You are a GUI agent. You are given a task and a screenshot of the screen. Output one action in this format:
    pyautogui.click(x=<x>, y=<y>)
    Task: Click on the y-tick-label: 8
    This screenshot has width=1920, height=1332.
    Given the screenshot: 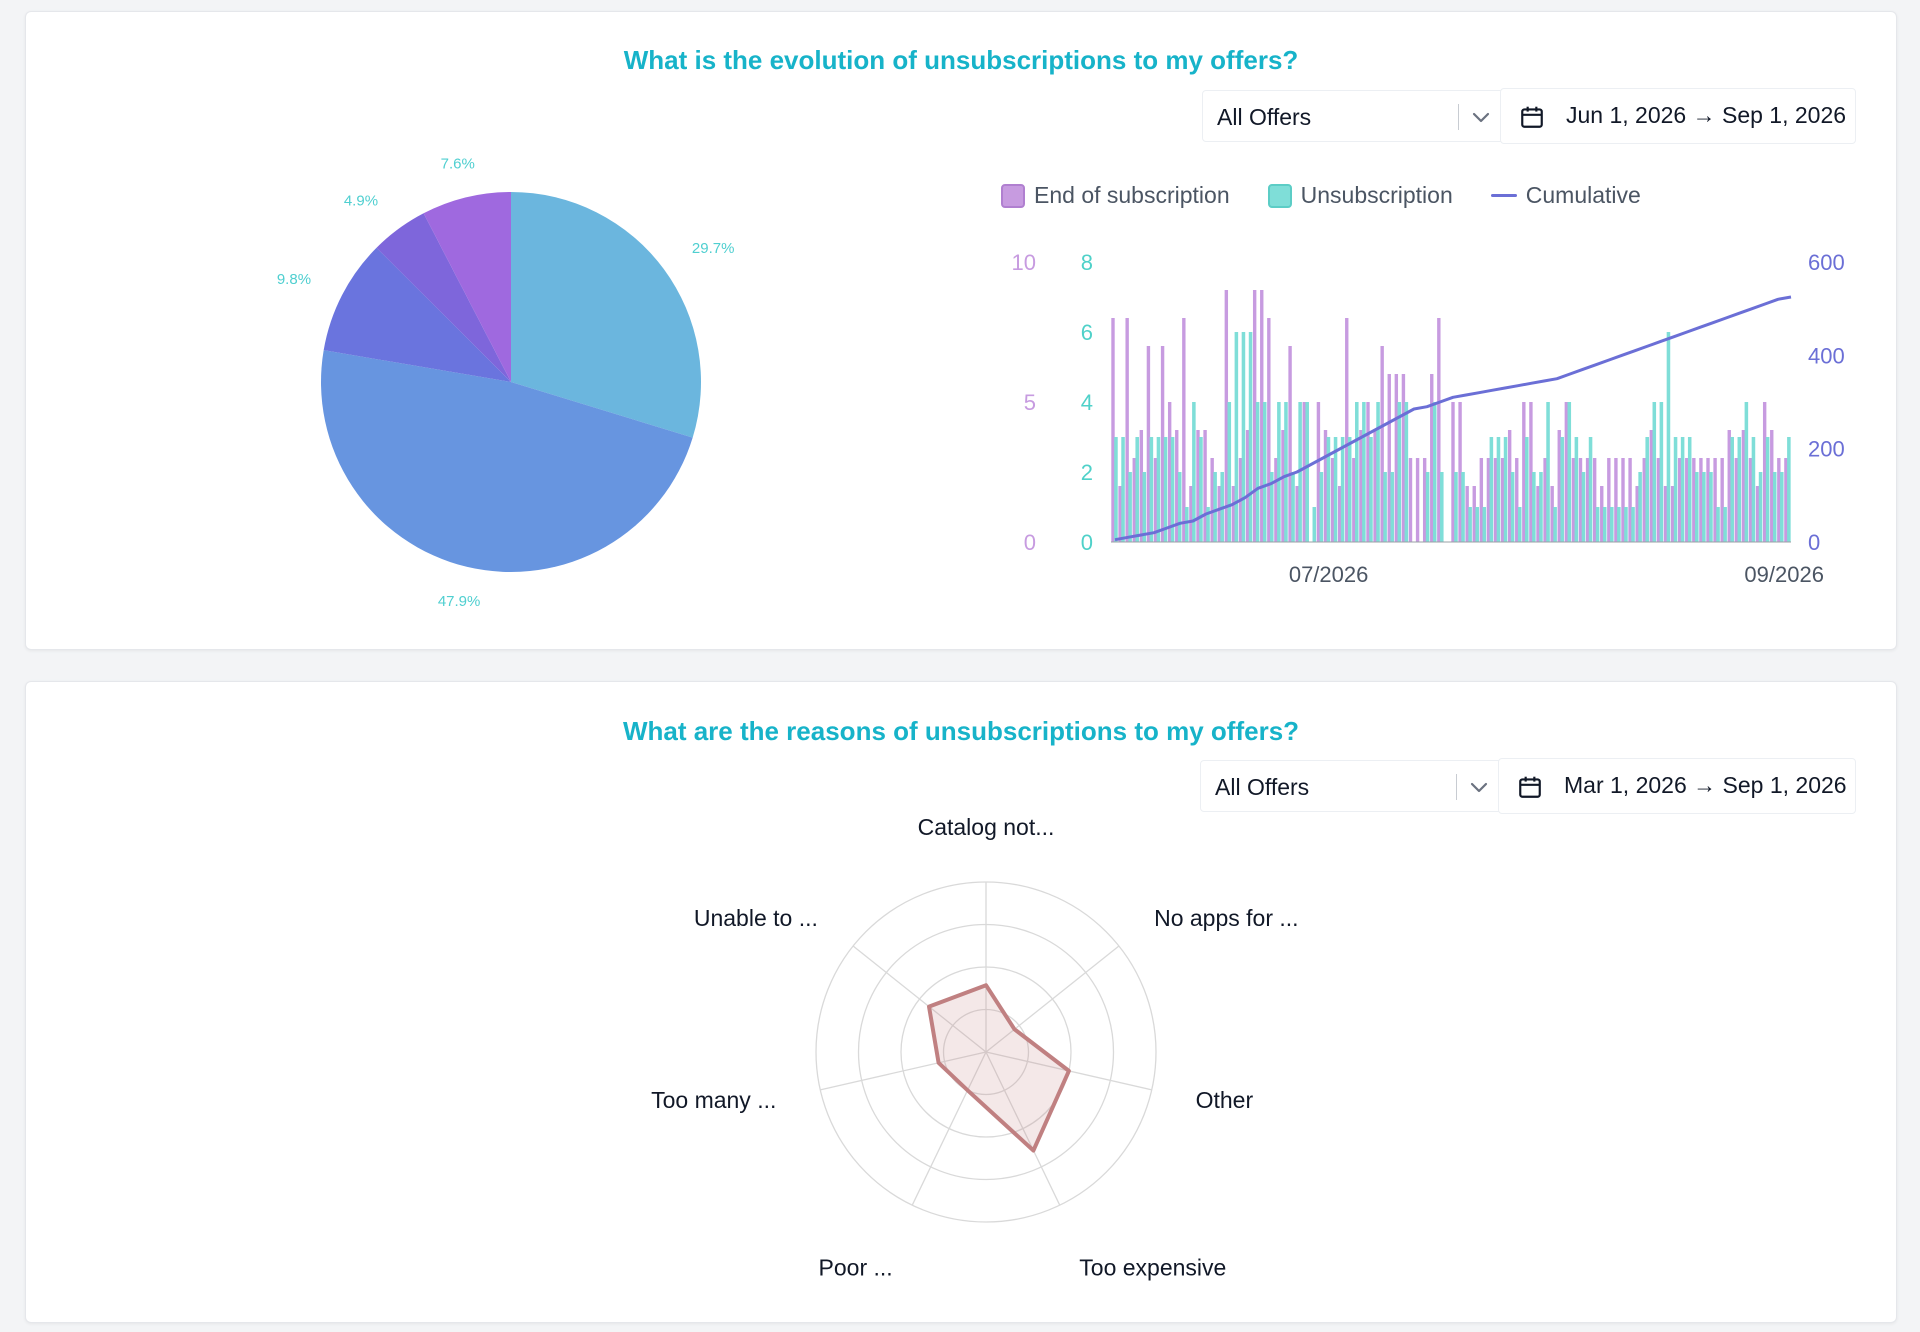 What is the action you would take?
    pyautogui.click(x=1087, y=262)
    